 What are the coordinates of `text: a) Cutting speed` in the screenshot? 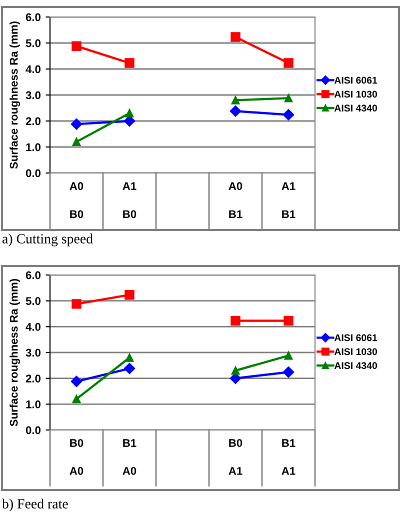 It's located at (47, 240).